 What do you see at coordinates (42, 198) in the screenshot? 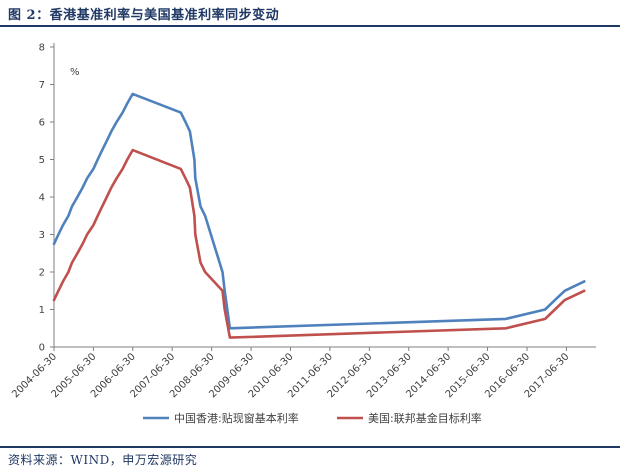
I see `y-tick-label: 4` at bounding box center [42, 198].